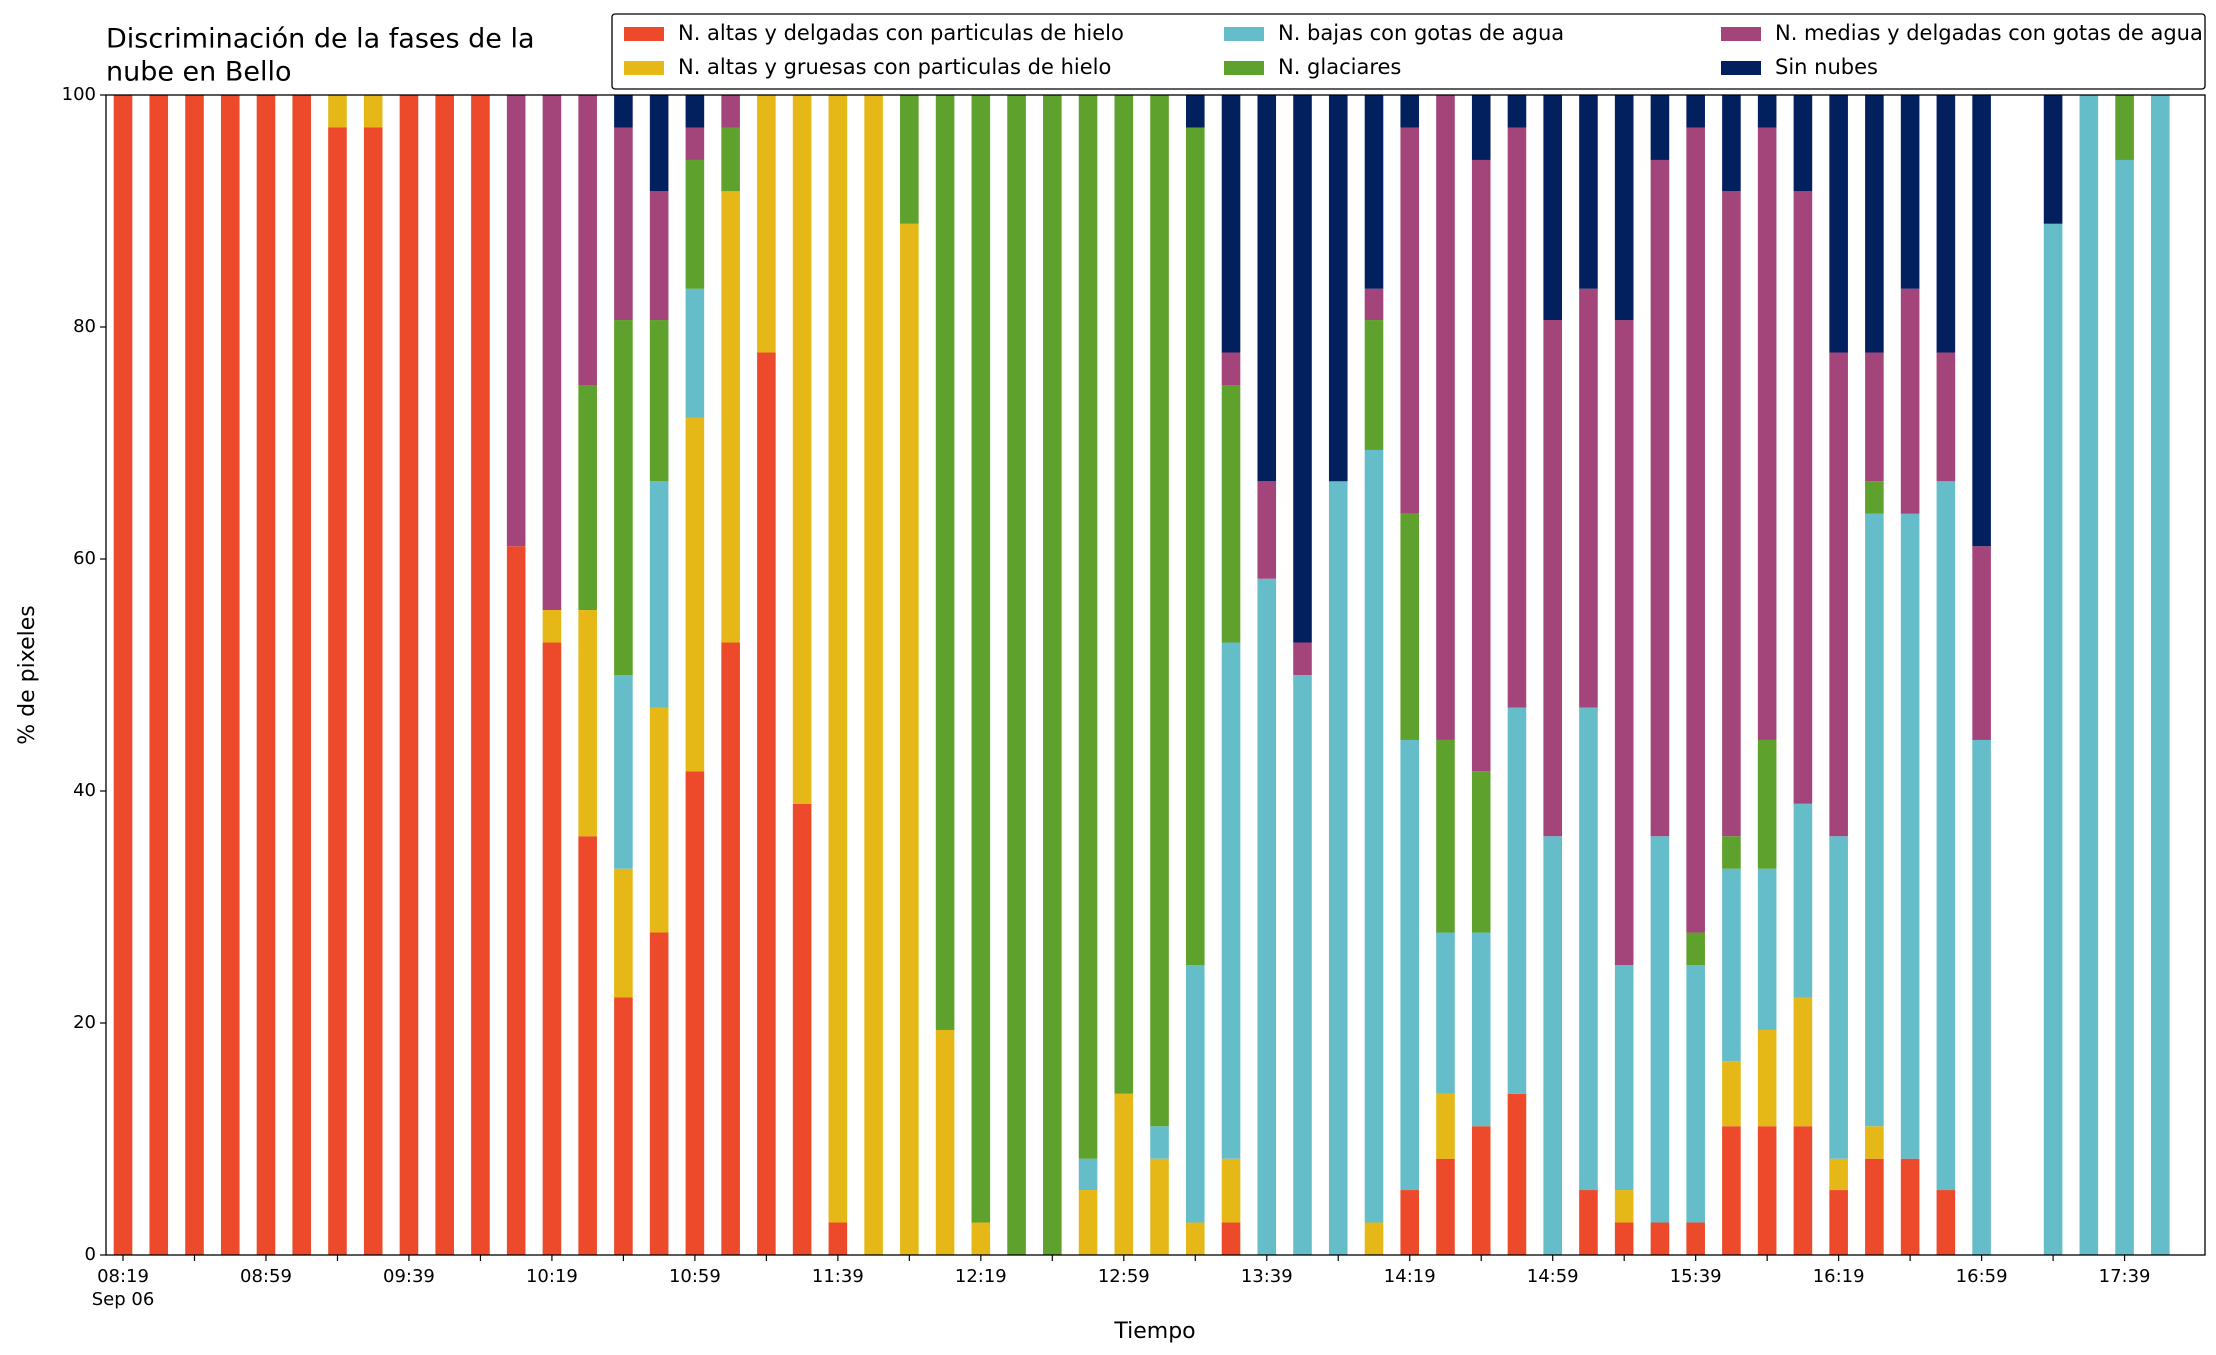 Image resolution: width=2216 pixels, height=1355 pixels. I want to click on legend-label: N. glaciares, so click(1339, 67).